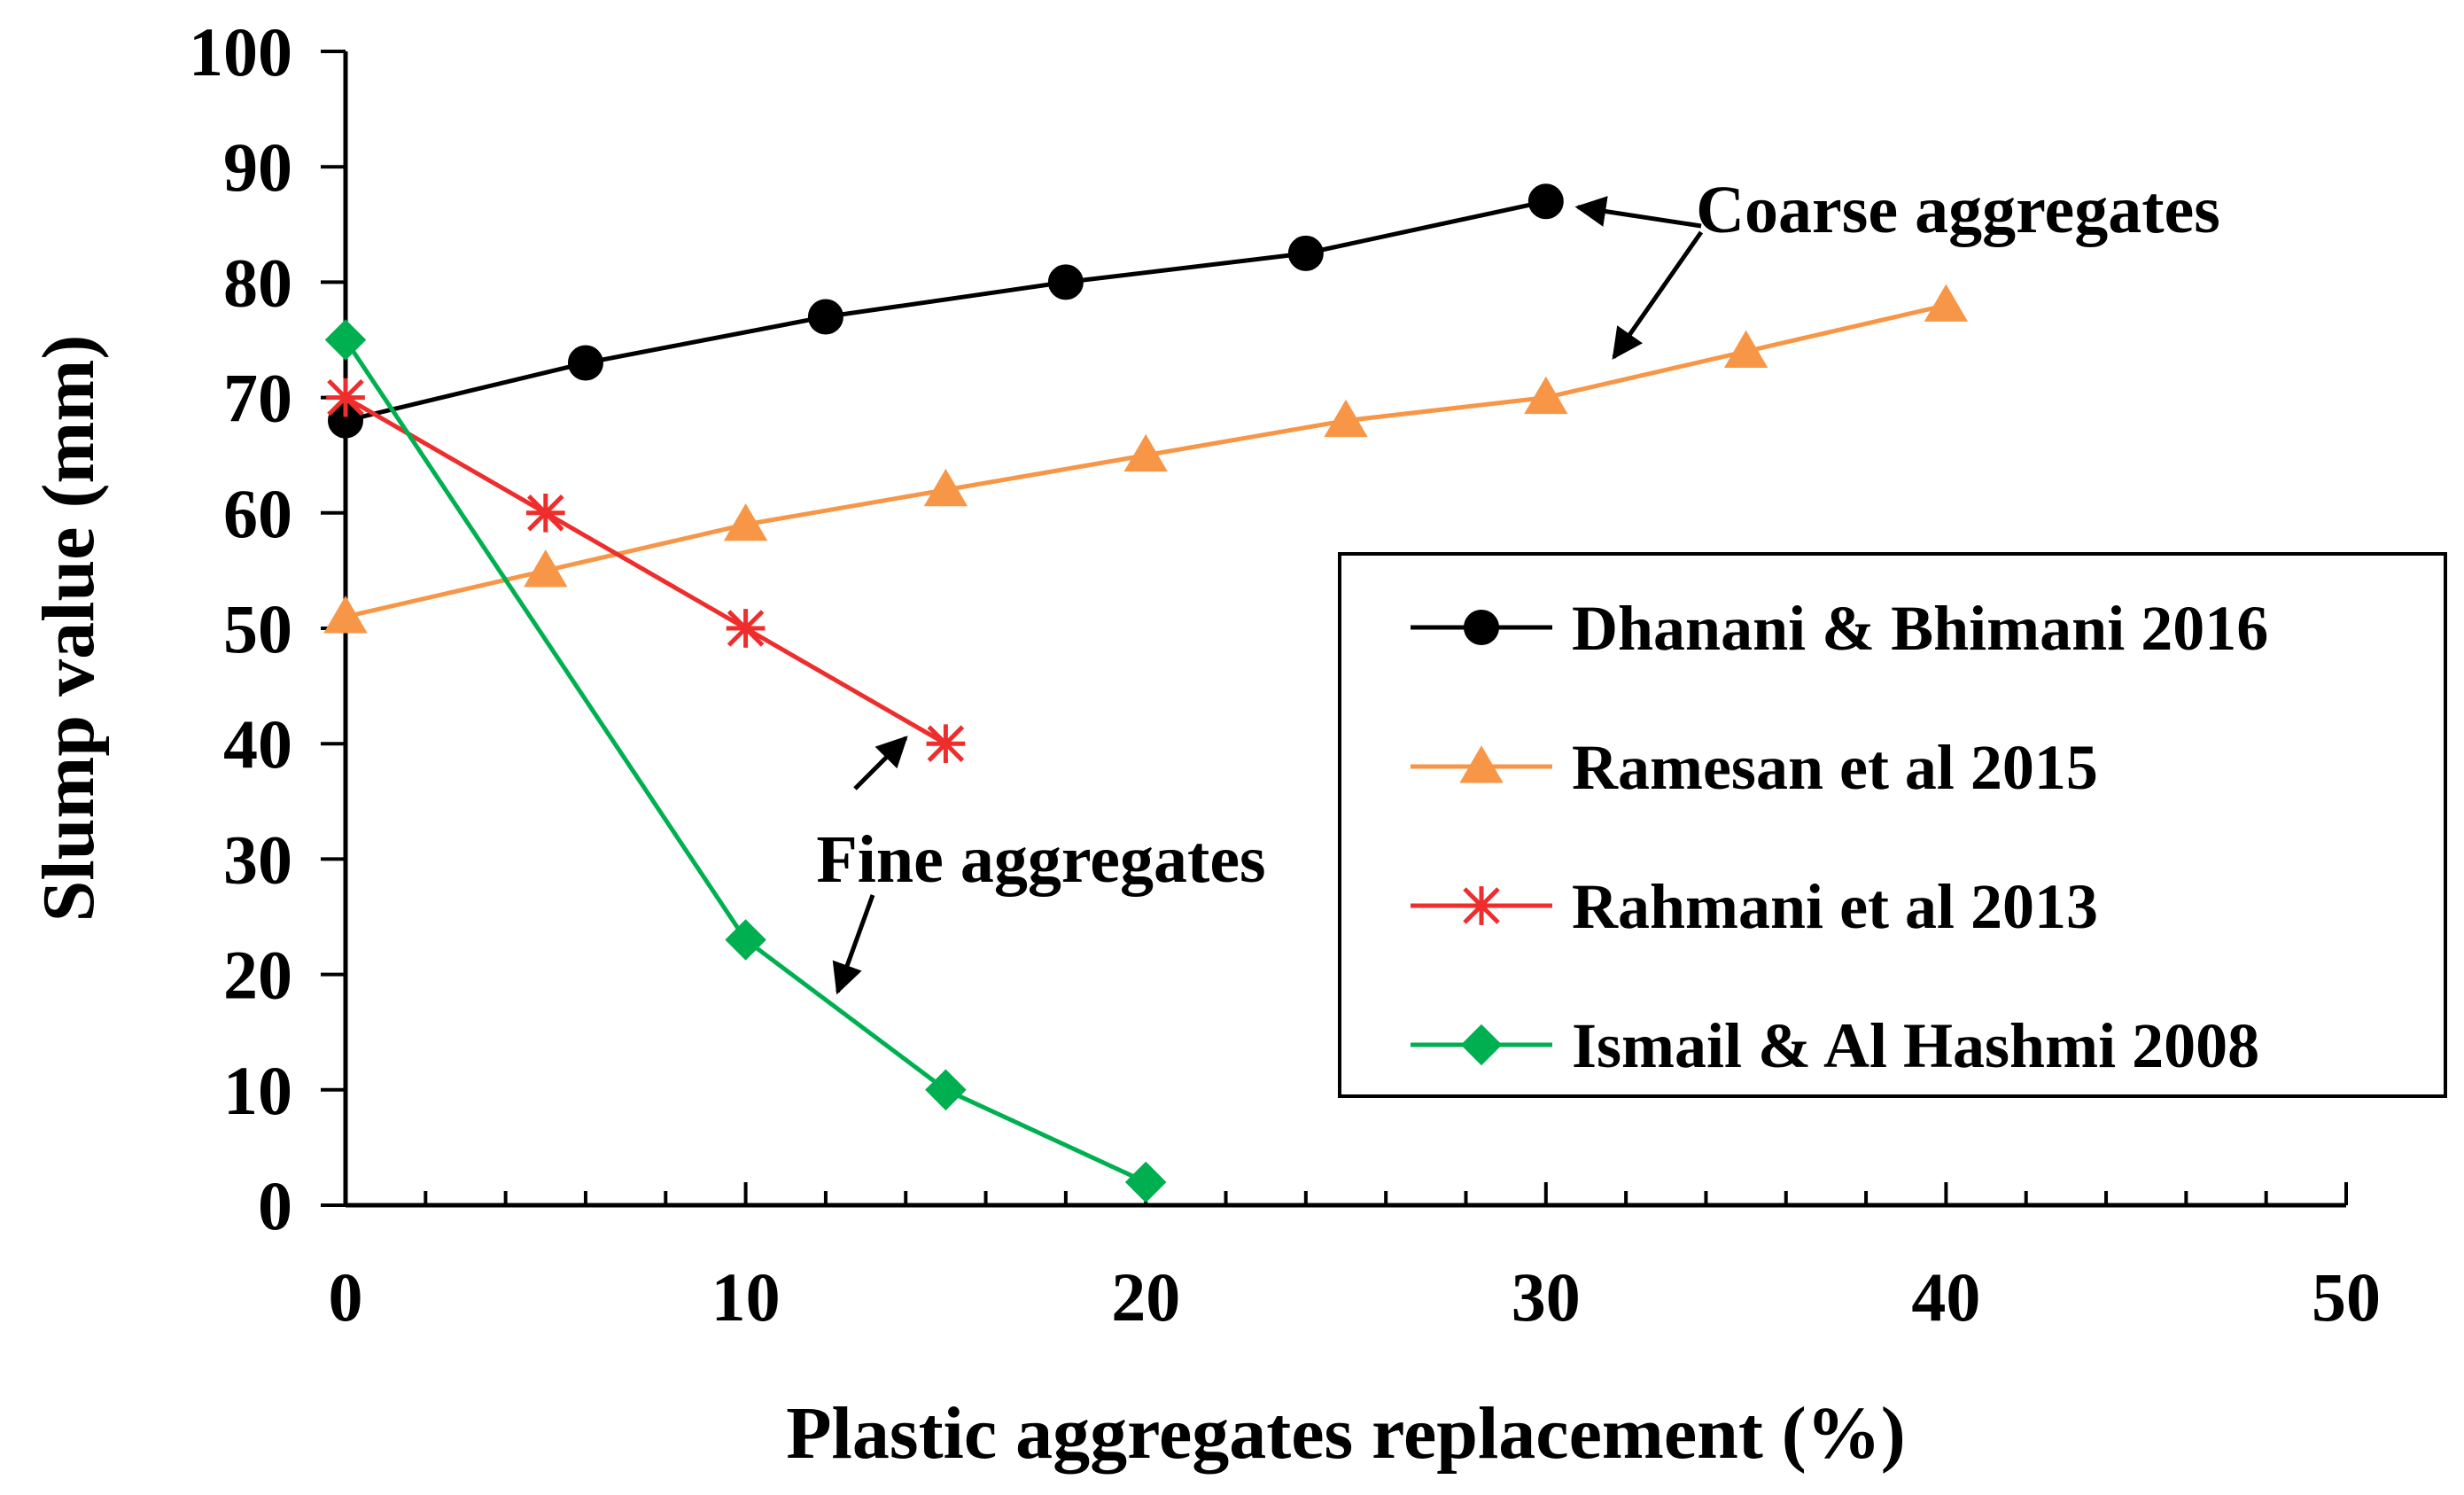 The height and width of the screenshot is (1495, 2464). What do you see at coordinates (1346, 1433) in the screenshot?
I see `x-axis-title: Plastic aggregates replacement (%)` at bounding box center [1346, 1433].